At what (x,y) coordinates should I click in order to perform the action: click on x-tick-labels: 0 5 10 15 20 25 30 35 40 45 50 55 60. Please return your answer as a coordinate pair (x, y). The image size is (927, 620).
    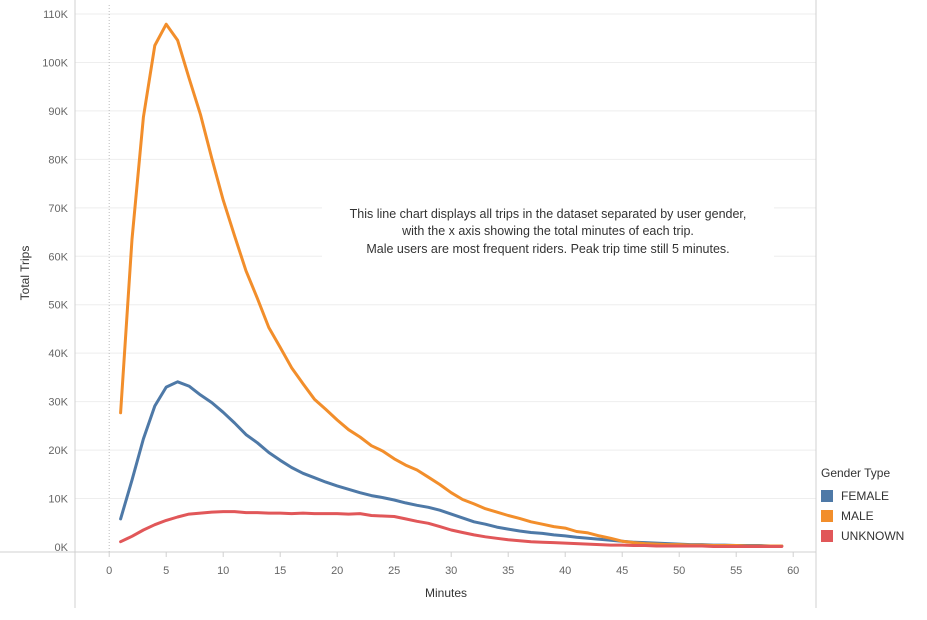
    Looking at the image, I should click on (452, 564).